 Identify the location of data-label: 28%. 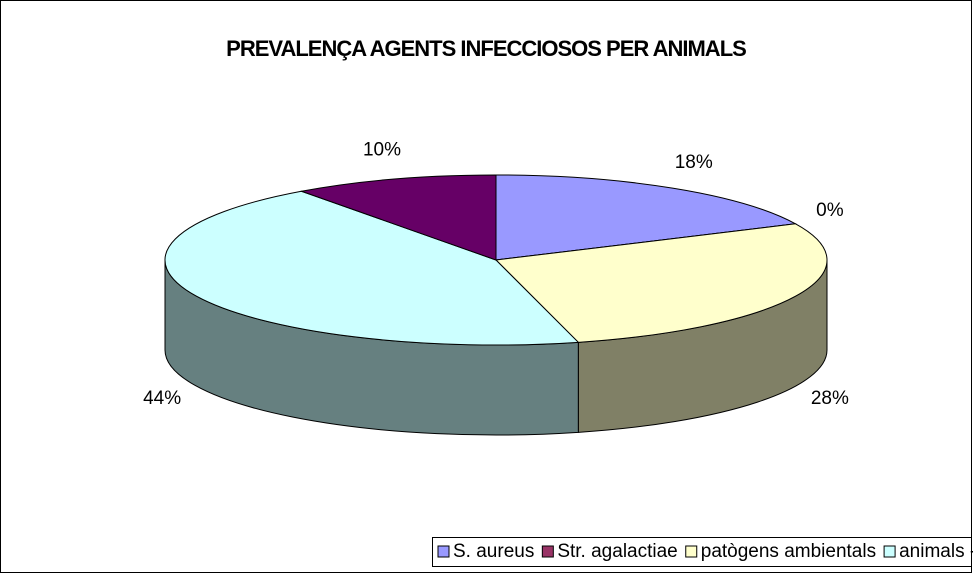
(830, 398).